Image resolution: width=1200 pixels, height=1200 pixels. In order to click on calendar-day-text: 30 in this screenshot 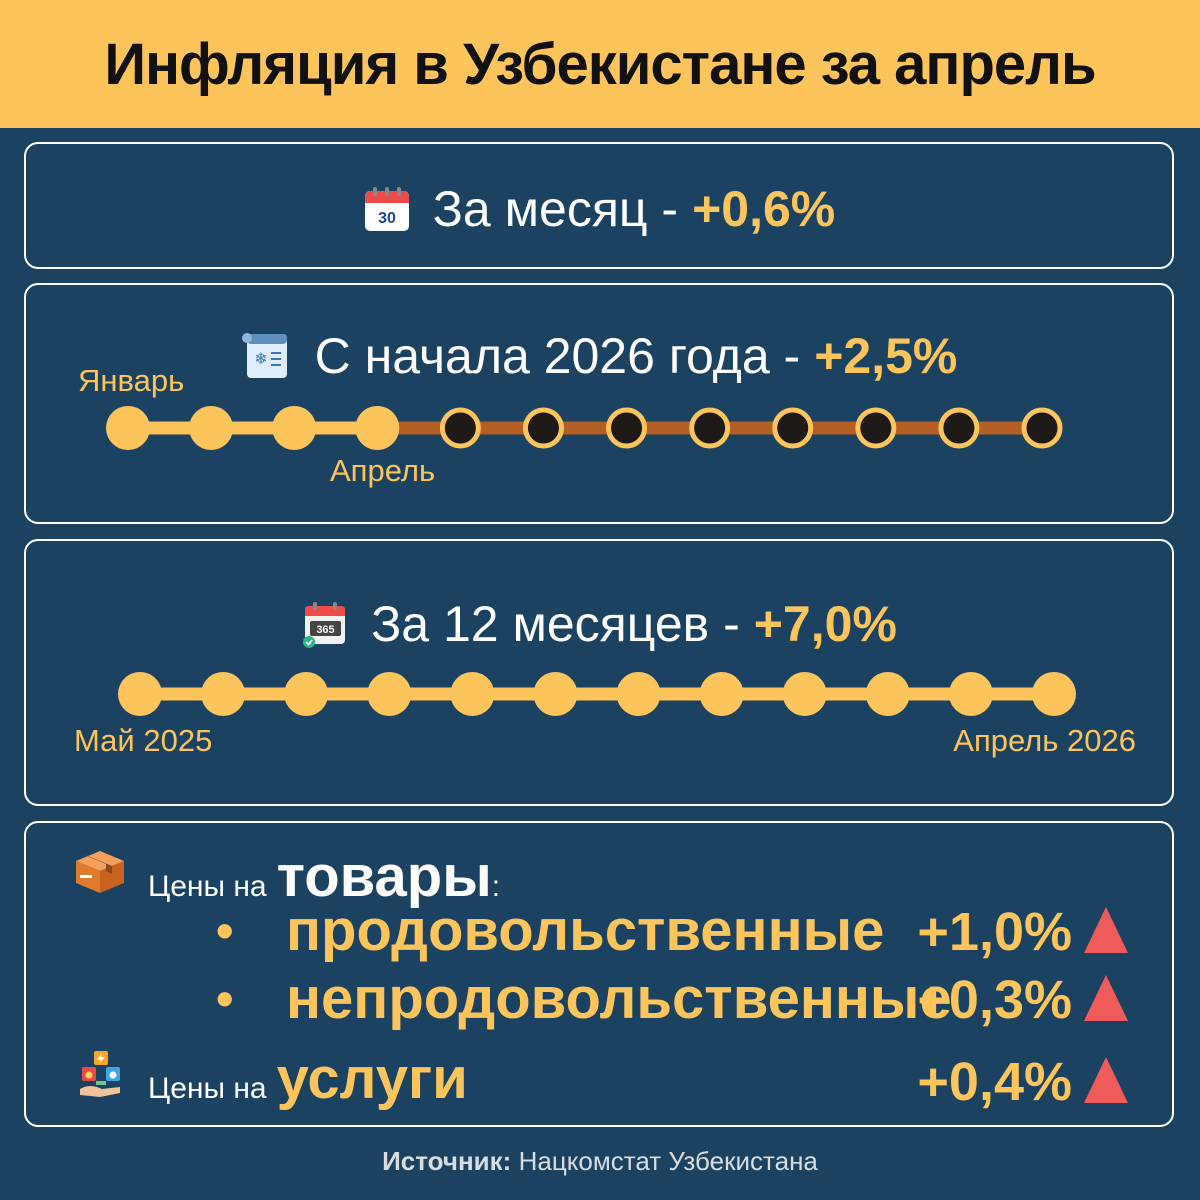, I will do `click(387, 218)`.